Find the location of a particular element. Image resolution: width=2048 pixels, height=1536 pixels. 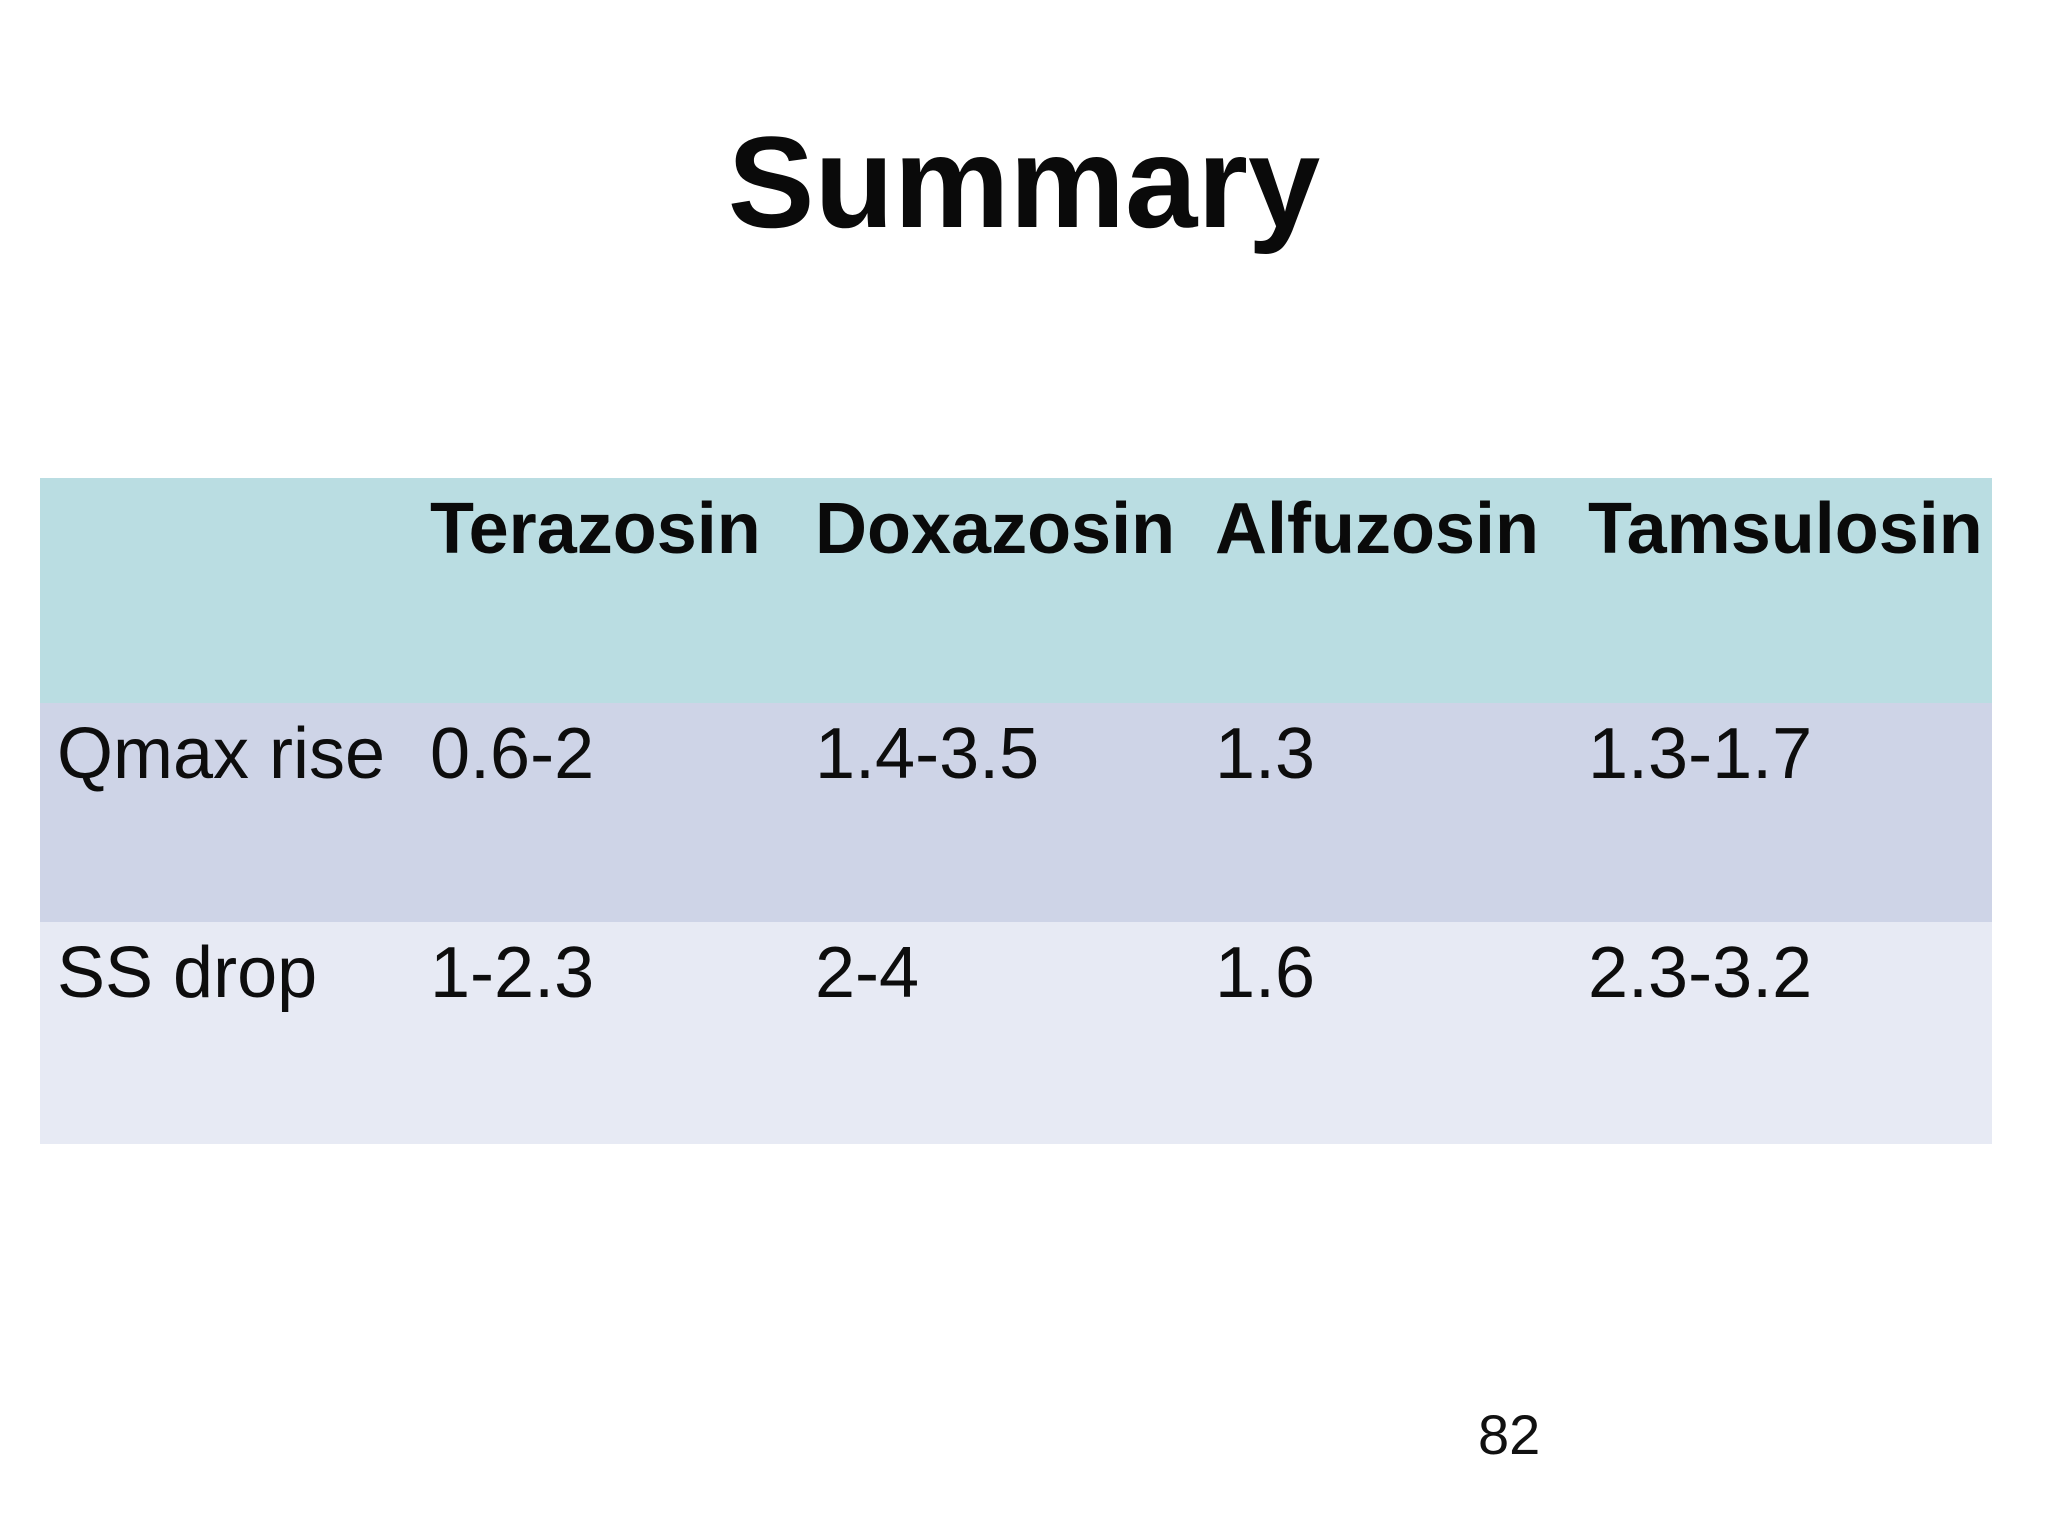

page-number: 82 is located at coordinates (1509, 1434).